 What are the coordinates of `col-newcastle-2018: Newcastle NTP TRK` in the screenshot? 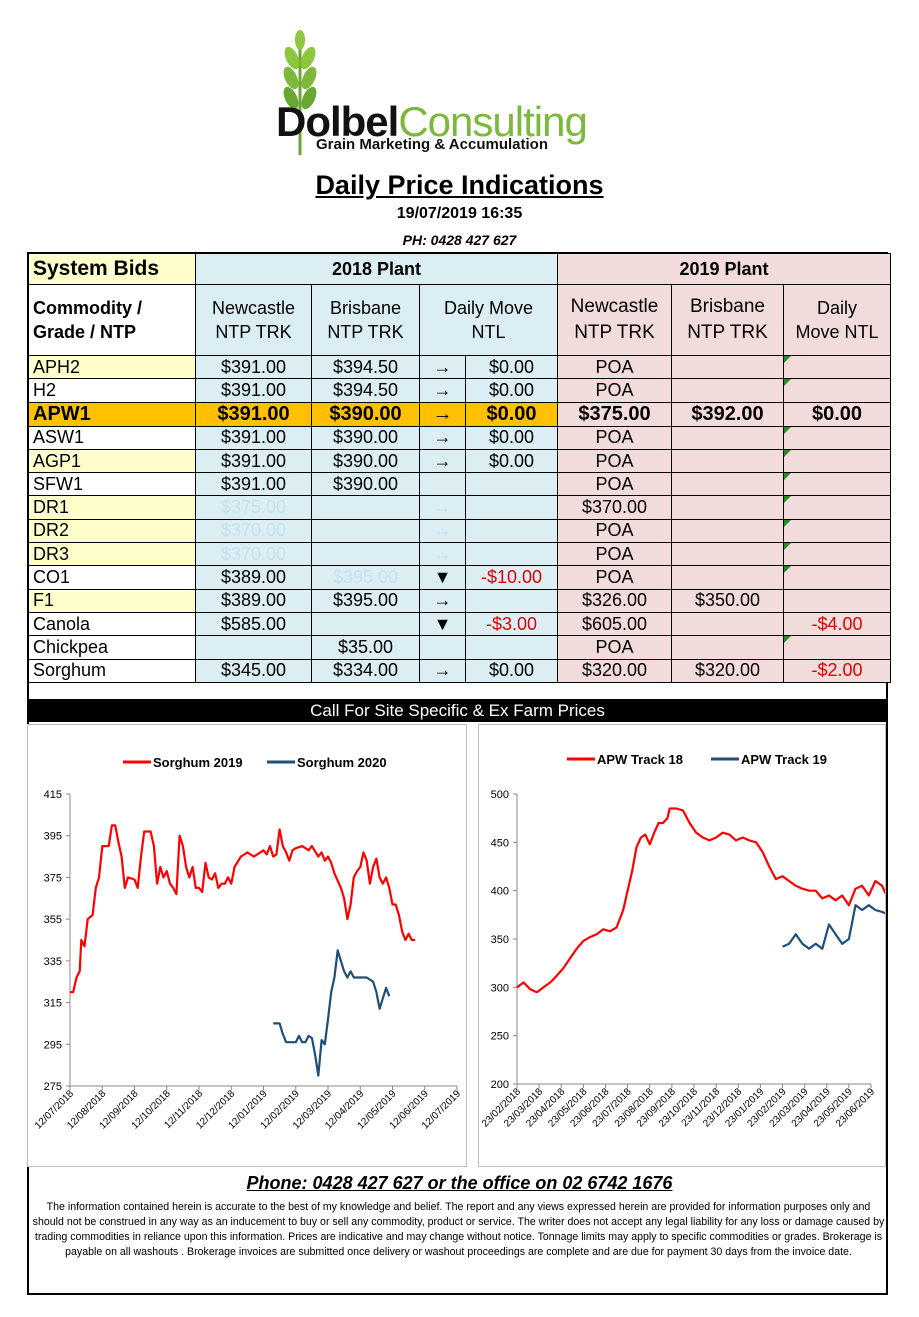 It's located at (253, 320).